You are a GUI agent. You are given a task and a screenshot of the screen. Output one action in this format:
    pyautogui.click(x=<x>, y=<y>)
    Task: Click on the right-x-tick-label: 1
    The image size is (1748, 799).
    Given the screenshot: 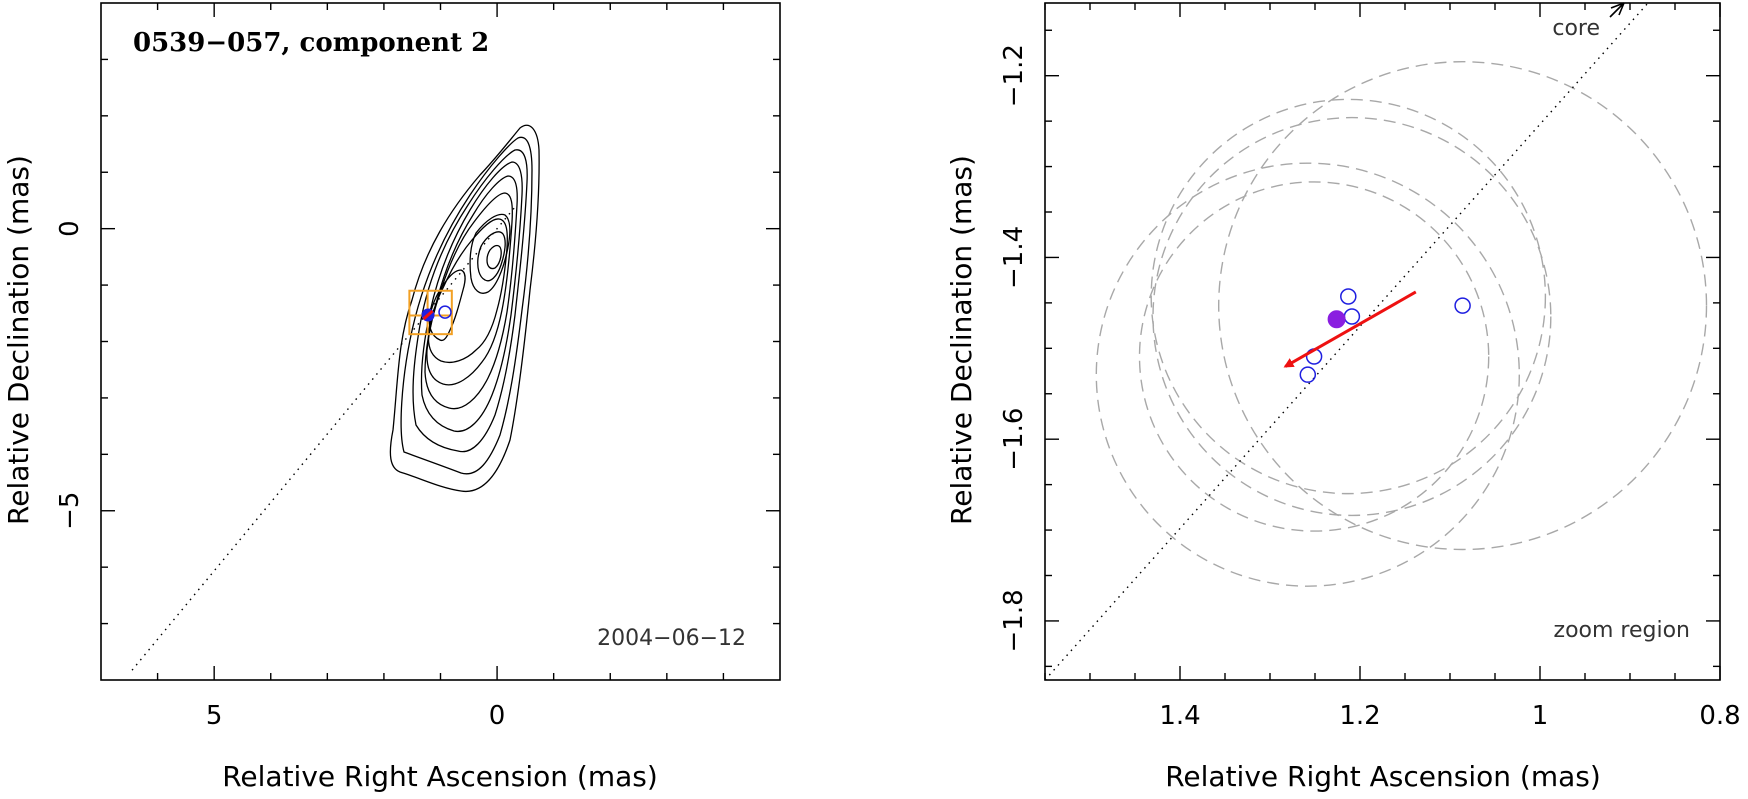 What is the action you would take?
    pyautogui.click(x=1540, y=716)
    